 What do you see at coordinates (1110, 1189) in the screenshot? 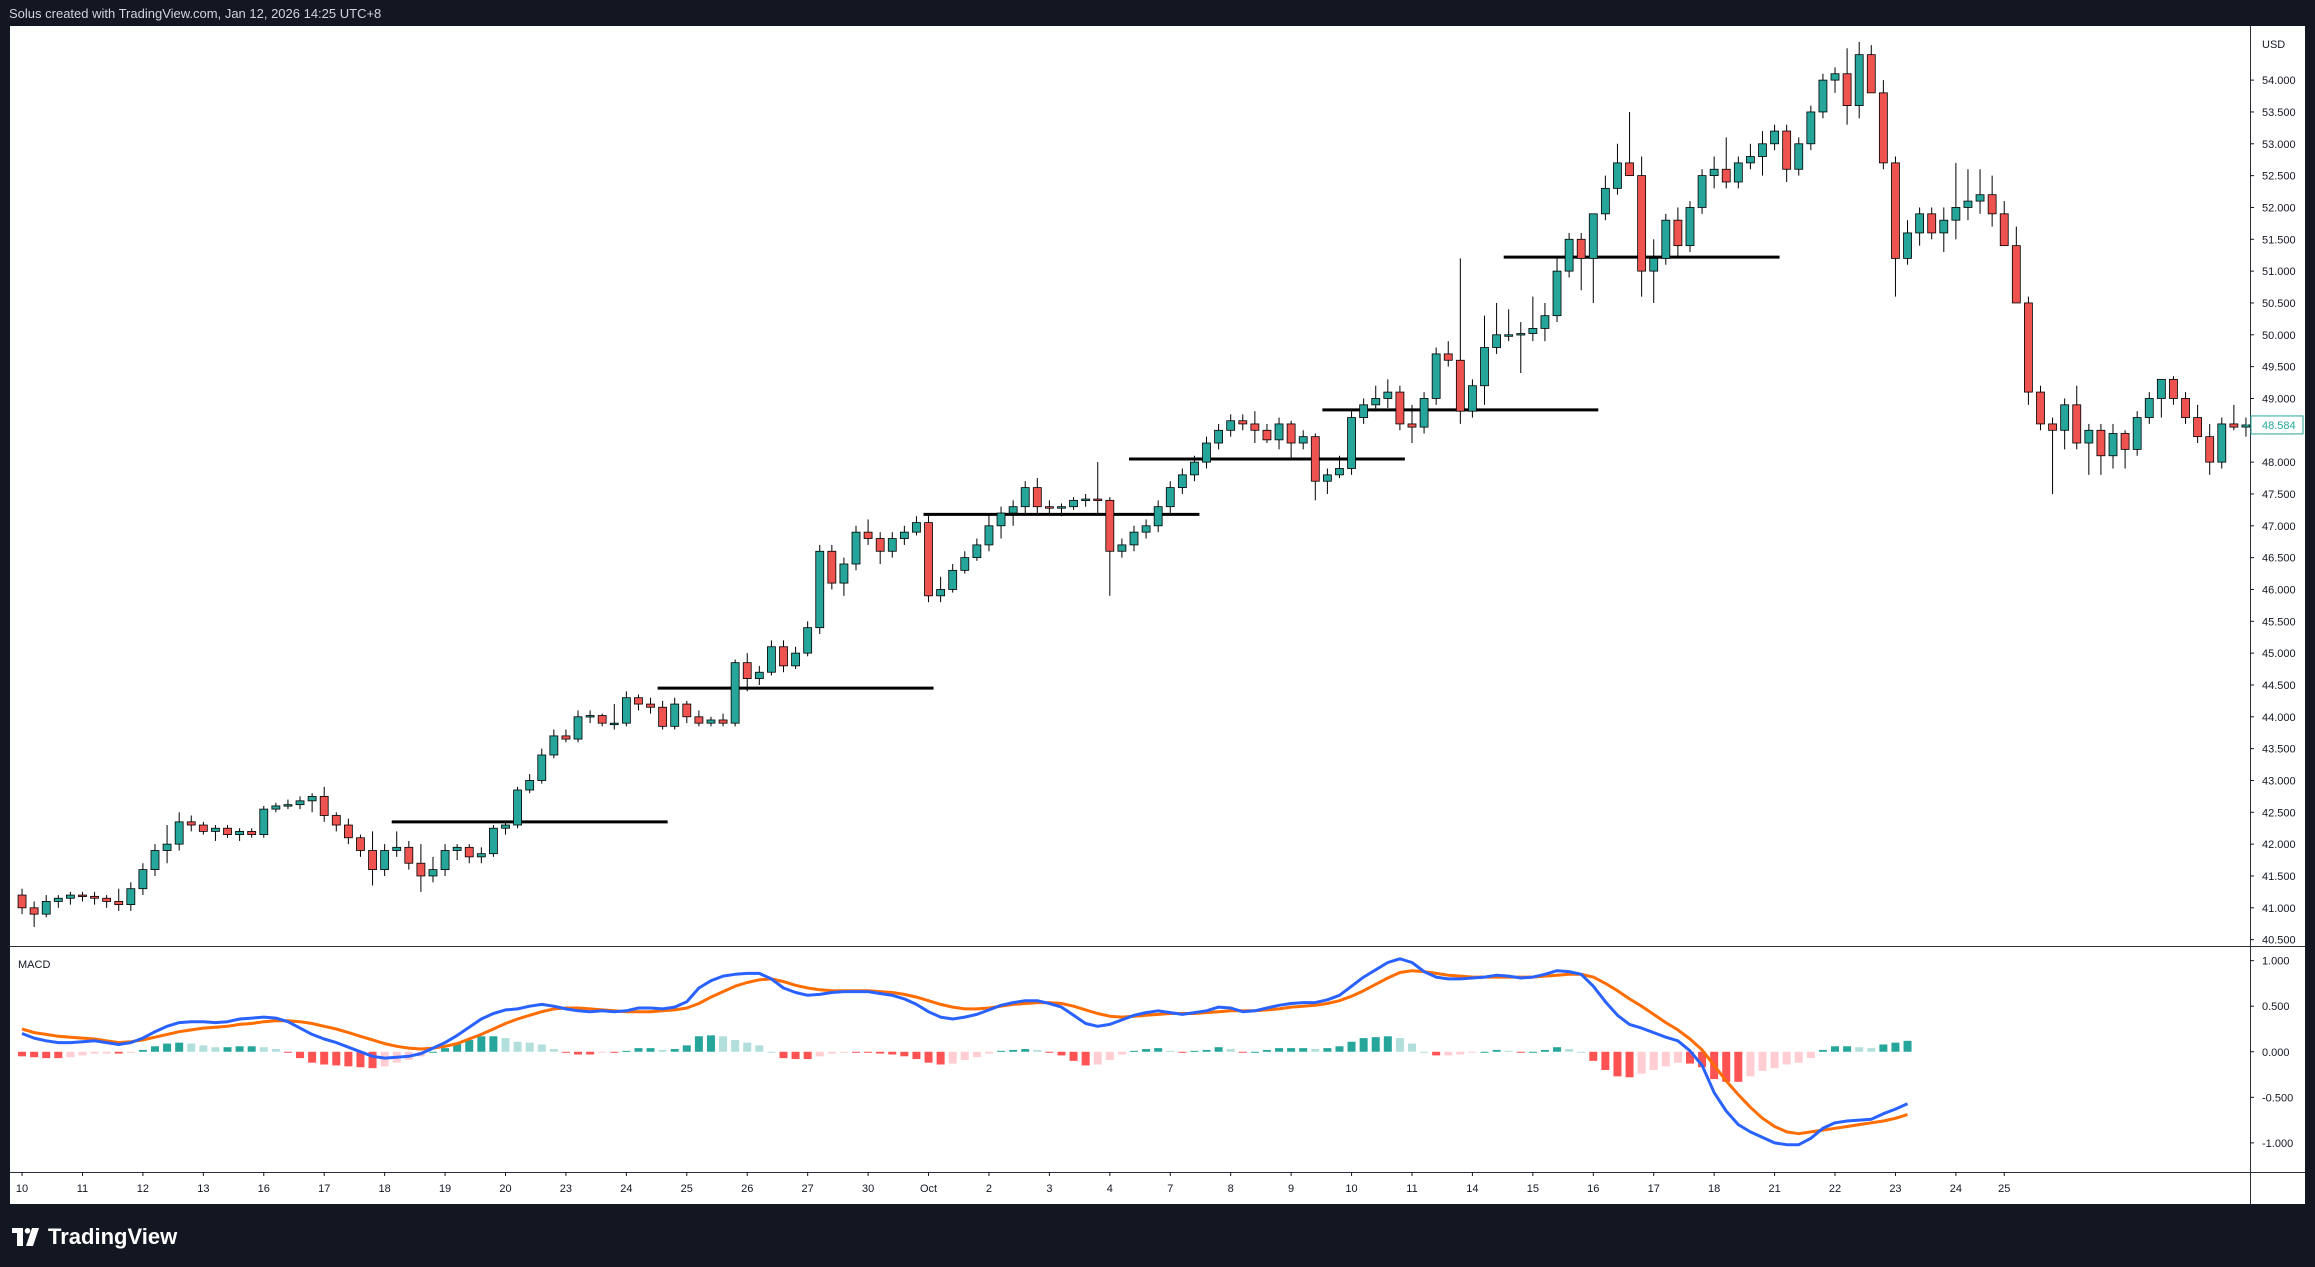
I see `time-tick-label: 4` at bounding box center [1110, 1189].